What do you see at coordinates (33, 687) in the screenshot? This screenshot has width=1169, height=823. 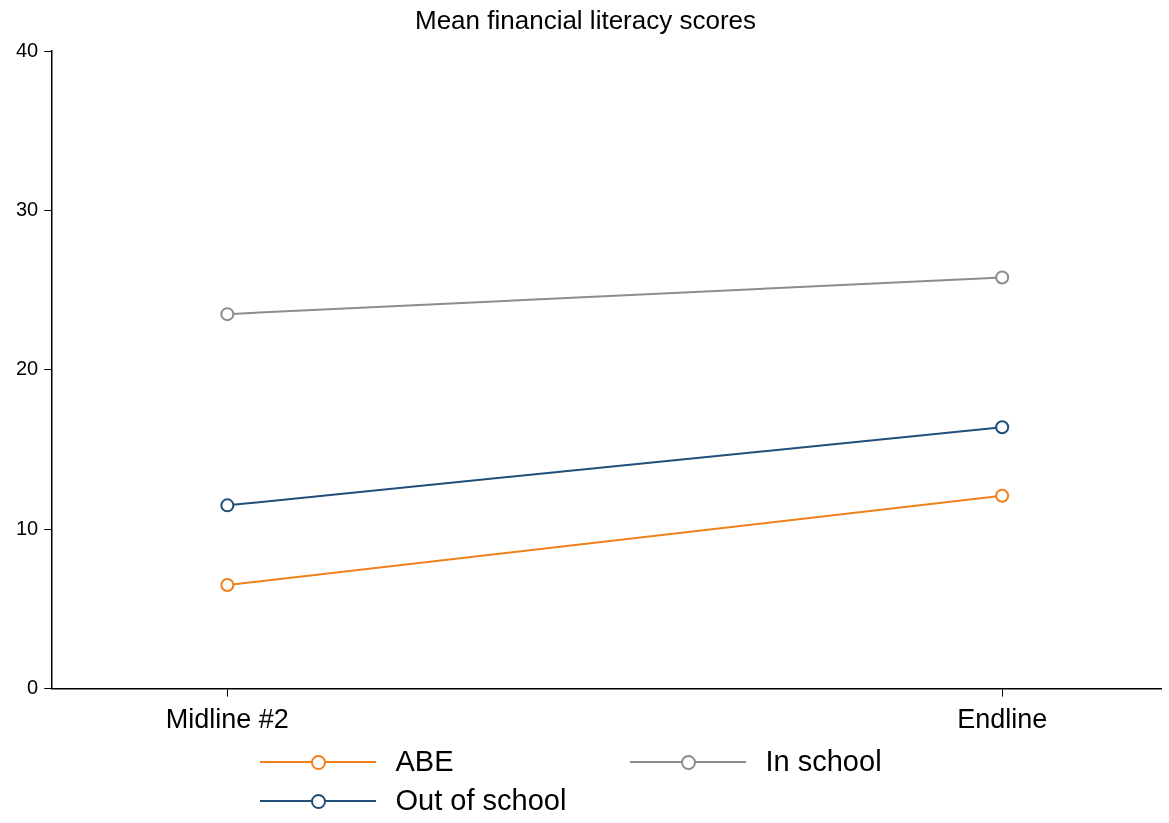 I see `y-tick-label: 0` at bounding box center [33, 687].